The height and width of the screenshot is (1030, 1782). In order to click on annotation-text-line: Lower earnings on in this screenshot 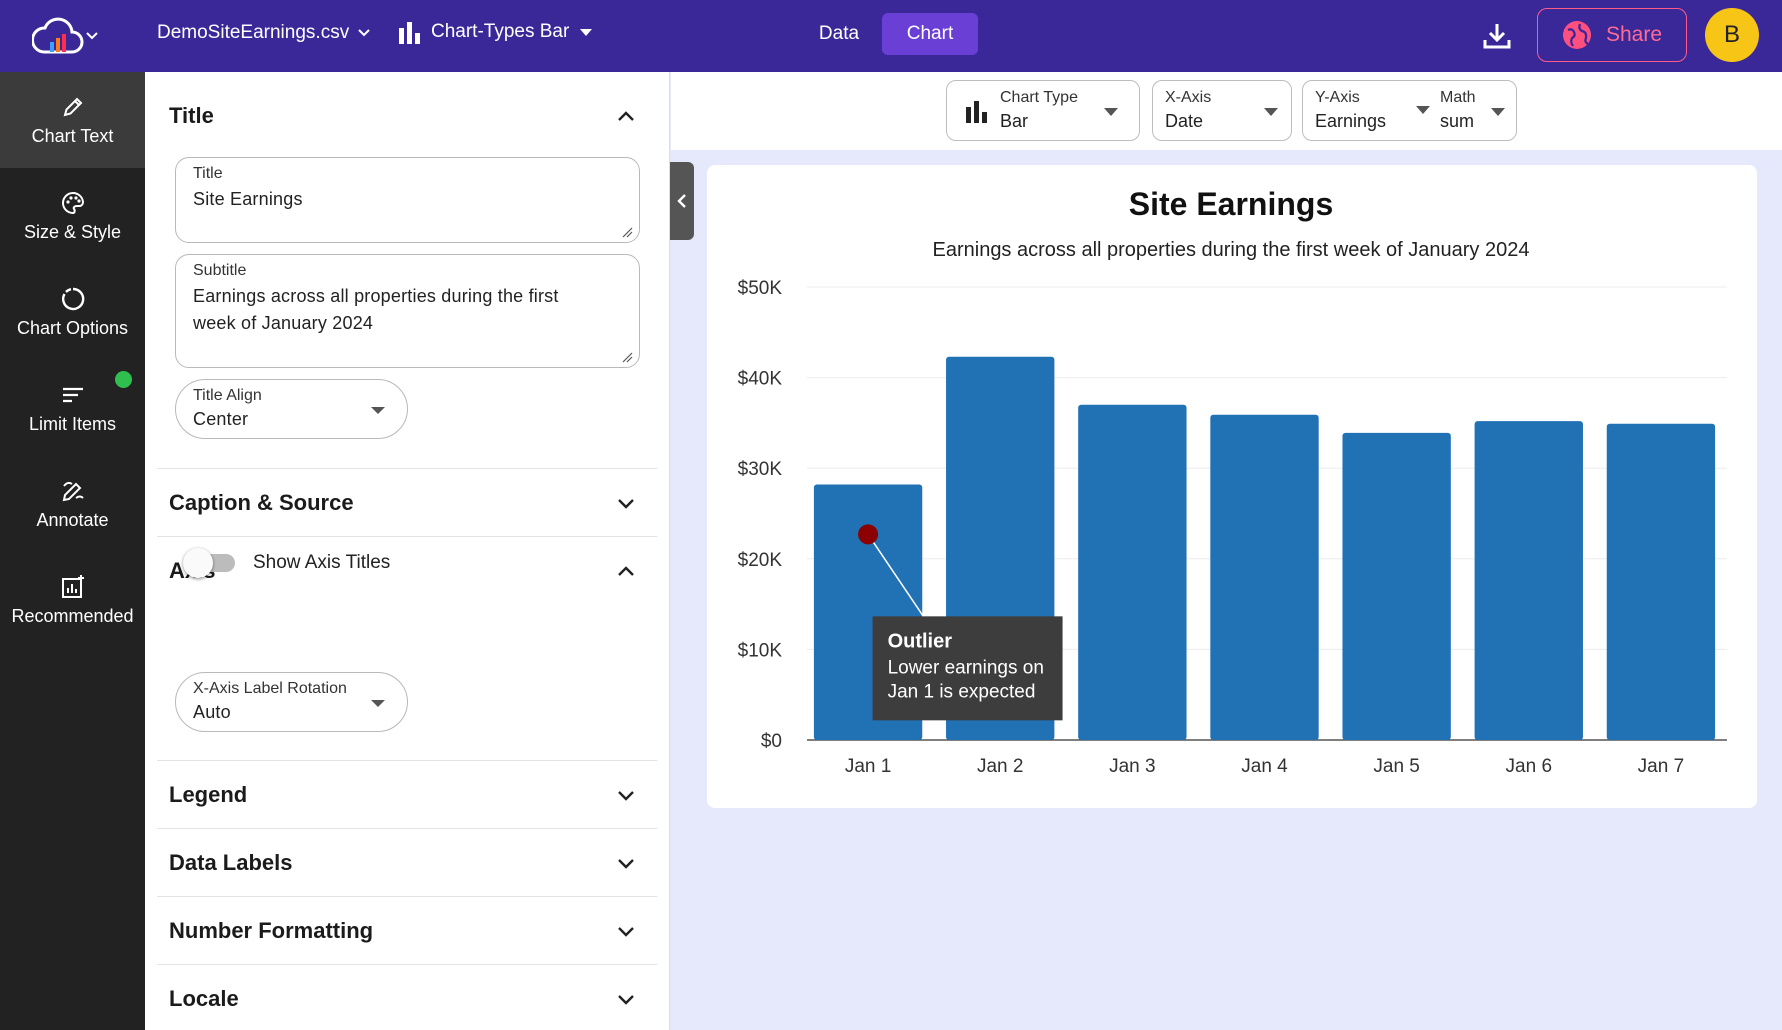, I will do `click(966, 667)`.